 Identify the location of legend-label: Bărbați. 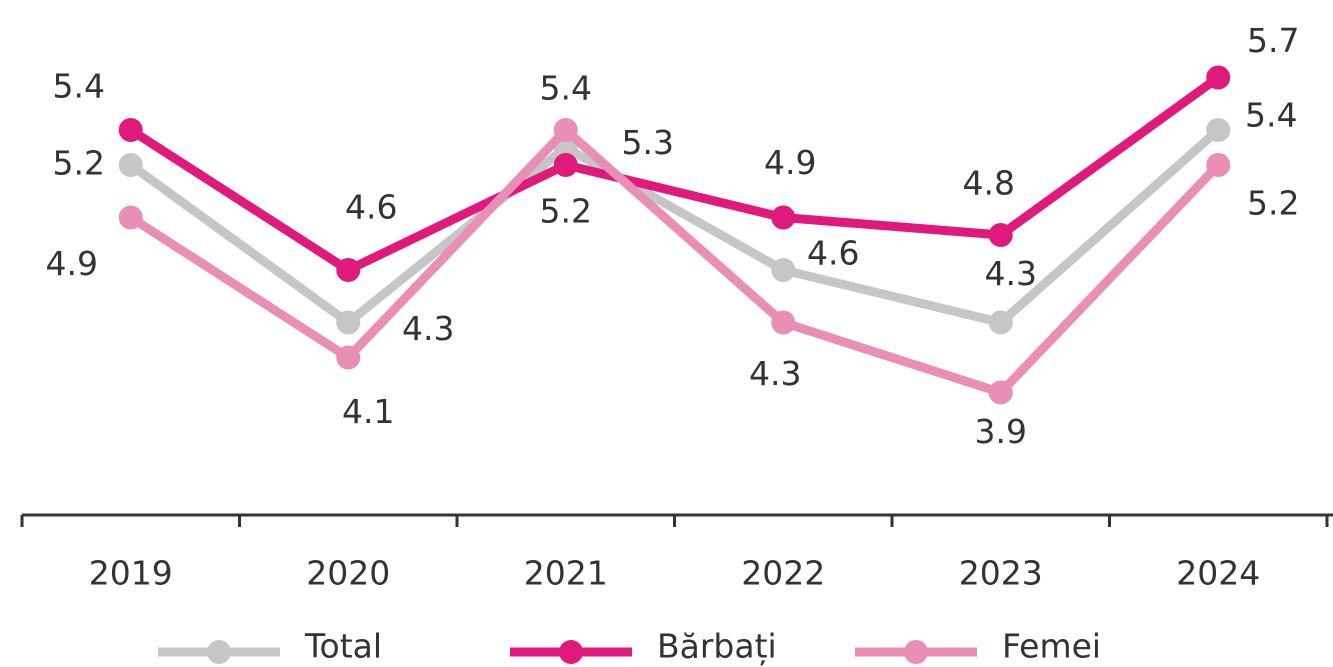
(717, 647).